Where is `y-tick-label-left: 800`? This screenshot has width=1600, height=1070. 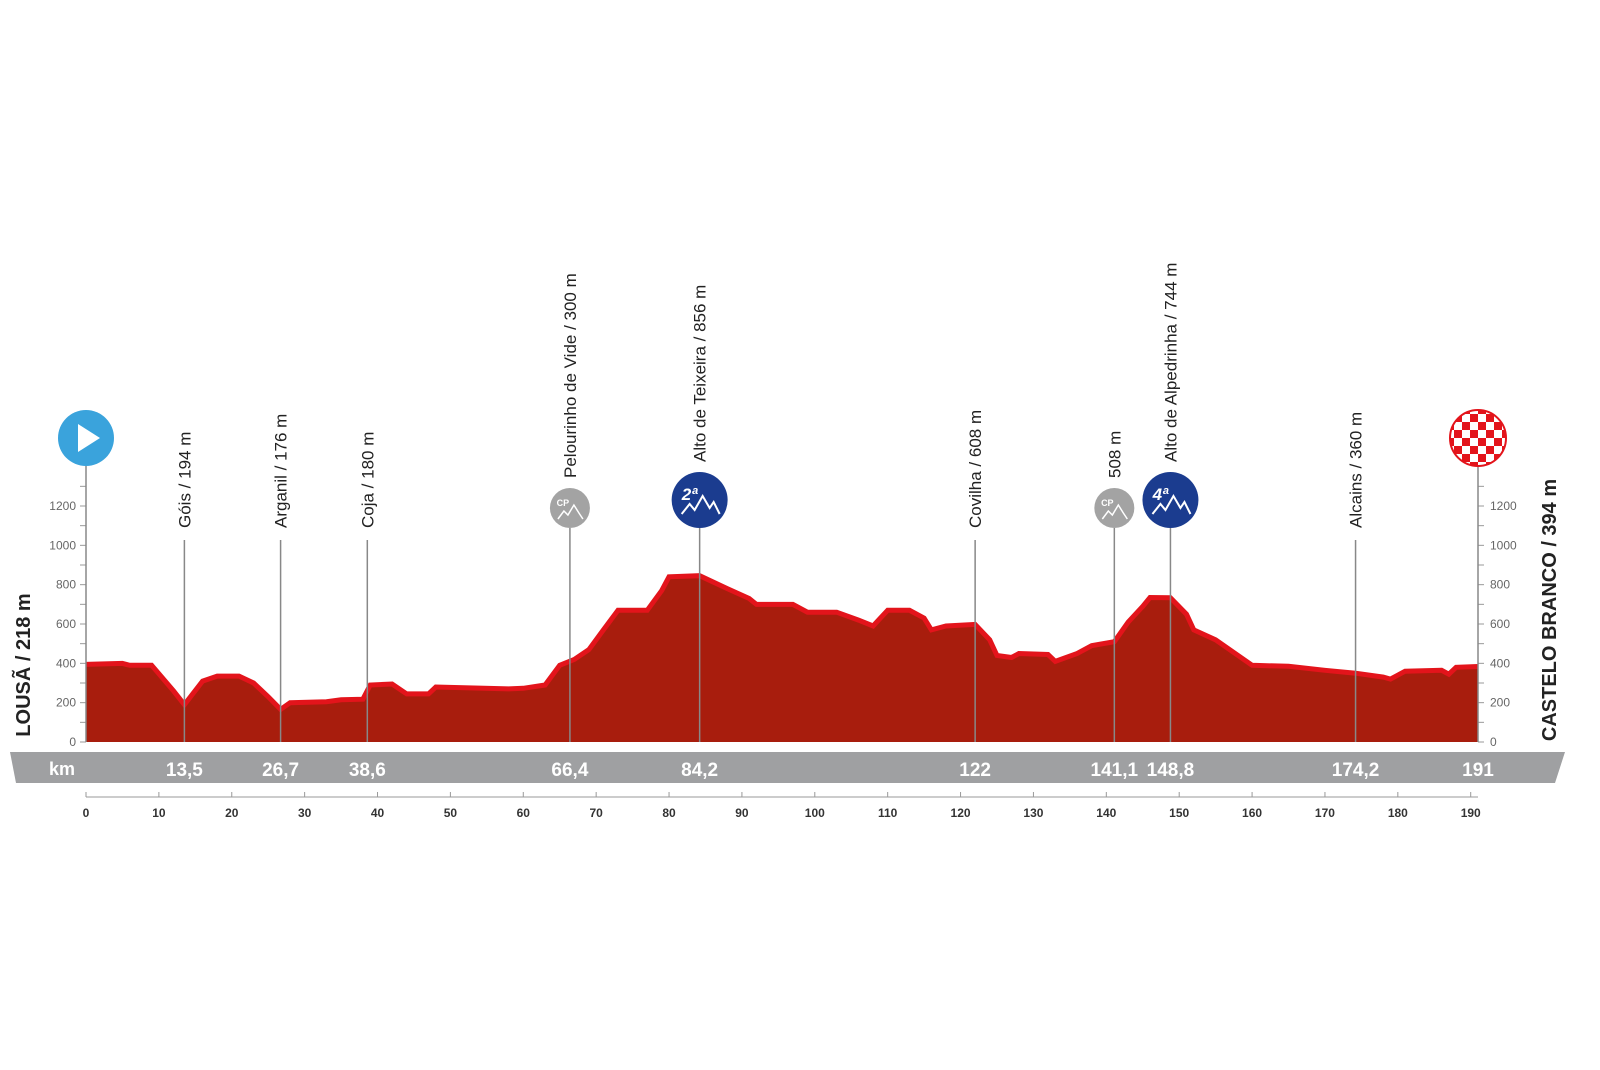 y-tick-label-left: 800 is located at coordinates (66, 585).